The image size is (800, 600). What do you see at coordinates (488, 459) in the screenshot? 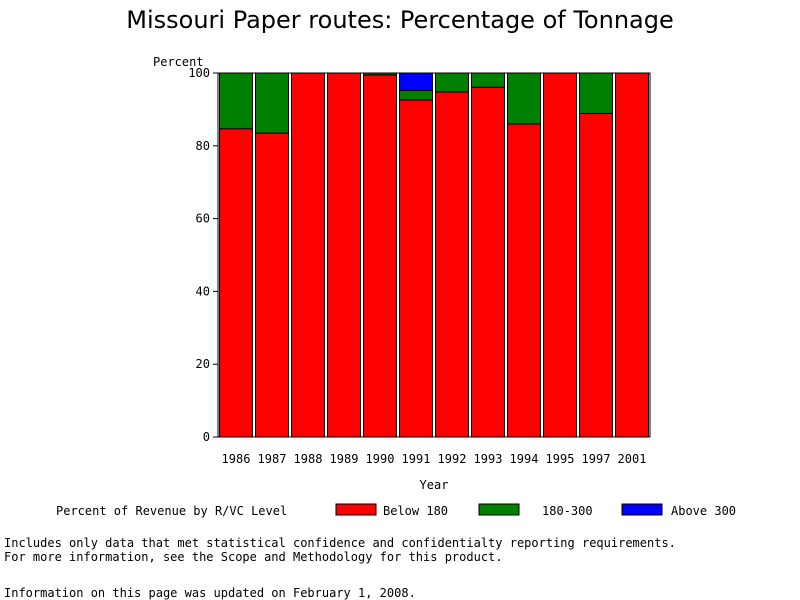
I see `x-tick-label-1993: 1993` at bounding box center [488, 459].